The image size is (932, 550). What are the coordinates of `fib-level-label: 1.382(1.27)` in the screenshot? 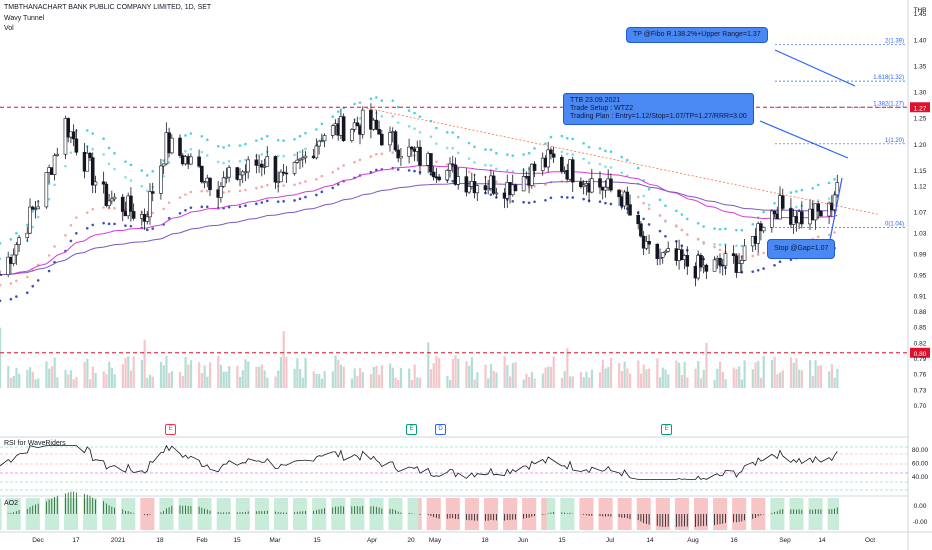 It's located at (888, 104).